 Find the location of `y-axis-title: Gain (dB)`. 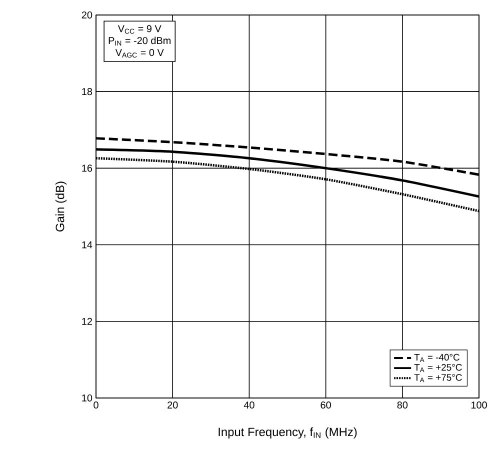

y-axis-title: Gain (dB) is located at coordinates (61, 207).